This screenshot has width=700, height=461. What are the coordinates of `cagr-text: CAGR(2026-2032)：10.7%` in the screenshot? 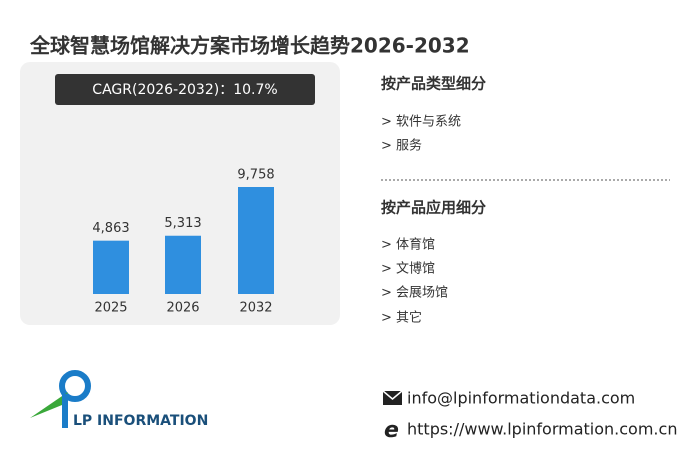 It's located at (184, 90).